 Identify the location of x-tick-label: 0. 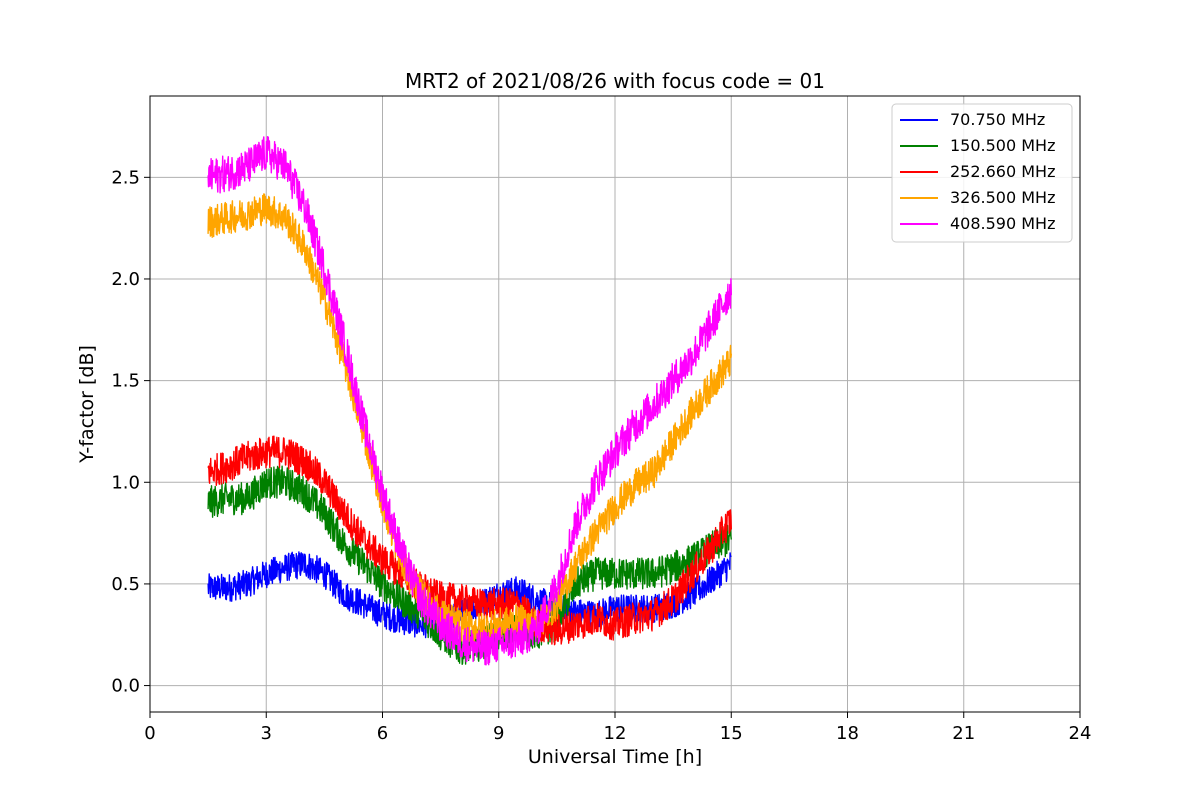
(149, 733).